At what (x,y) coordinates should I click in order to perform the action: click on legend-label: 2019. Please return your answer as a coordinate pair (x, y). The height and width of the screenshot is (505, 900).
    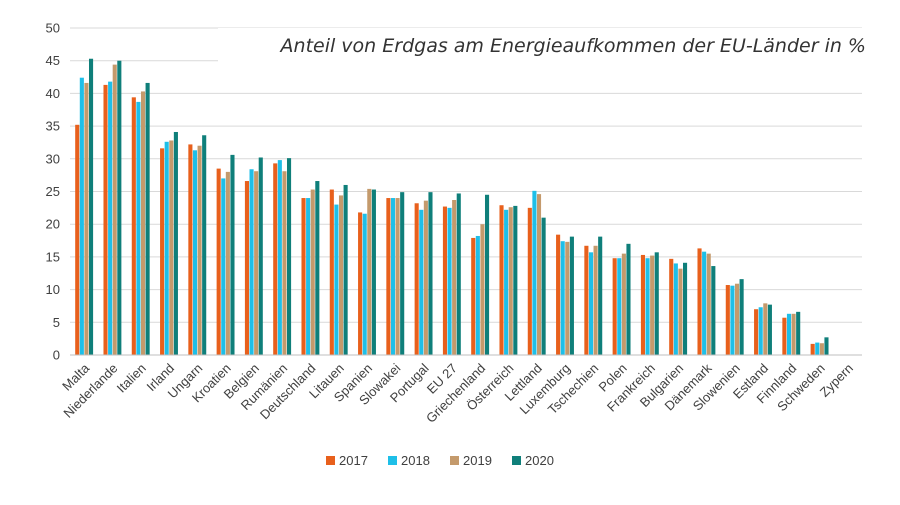
    Looking at the image, I should click on (477, 460).